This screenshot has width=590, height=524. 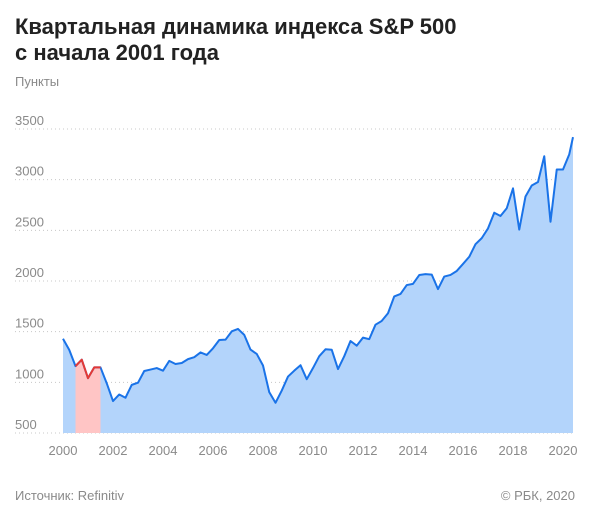 I want to click on x-tick-label: 2004, so click(x=163, y=450).